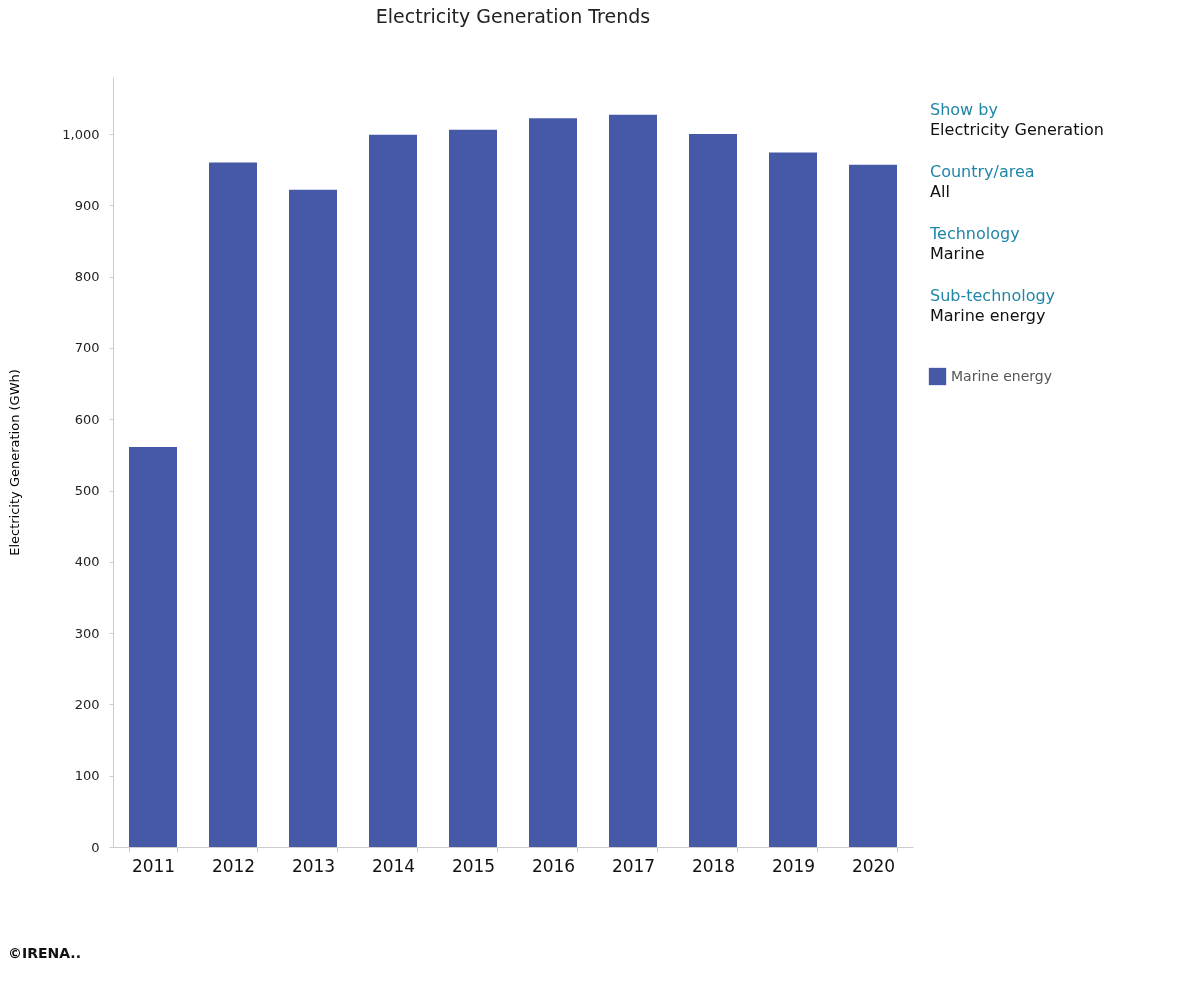 The width and height of the screenshot is (1178, 983). Describe the element at coordinates (233, 865) in the screenshot. I see `x-tick-label: 2012` at that location.